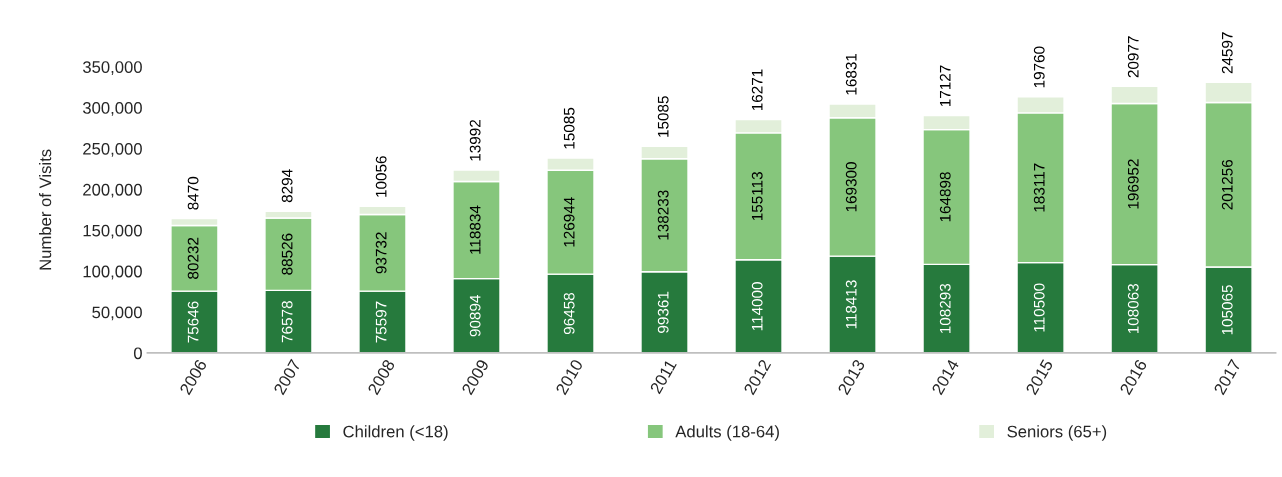 Image resolution: width=1282 pixels, height=477 pixels. What do you see at coordinates (475, 229) in the screenshot?
I see `data-label: 118834` at bounding box center [475, 229].